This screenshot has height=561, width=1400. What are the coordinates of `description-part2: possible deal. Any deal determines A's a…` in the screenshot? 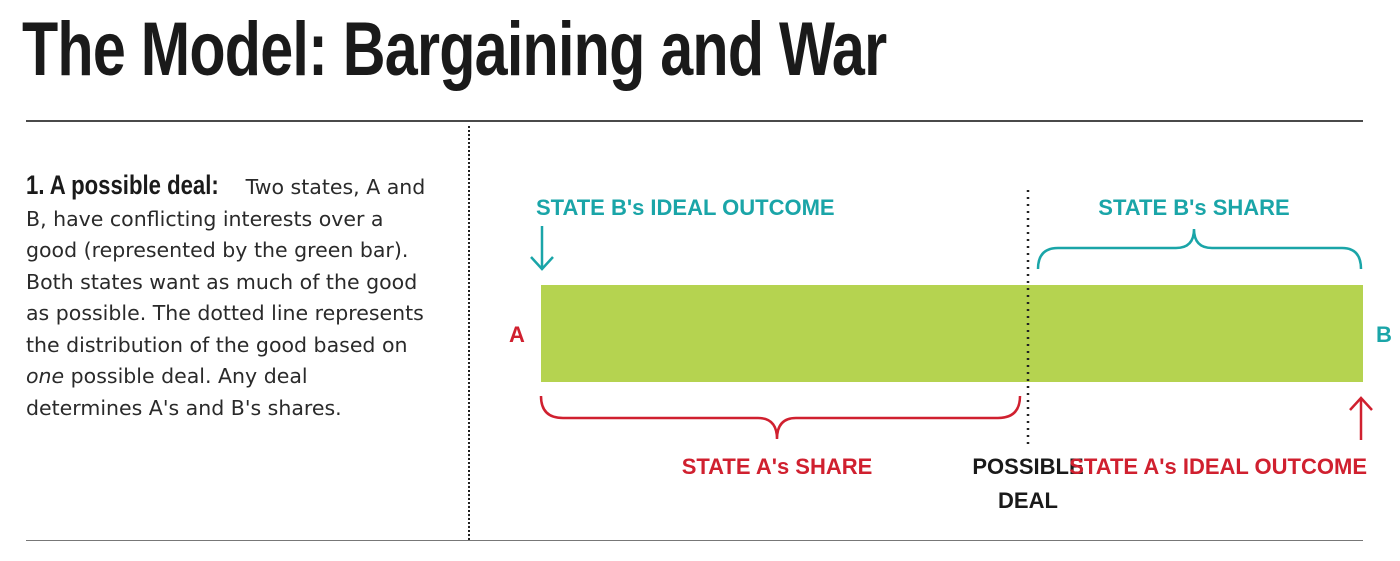 It's located at (184, 392).